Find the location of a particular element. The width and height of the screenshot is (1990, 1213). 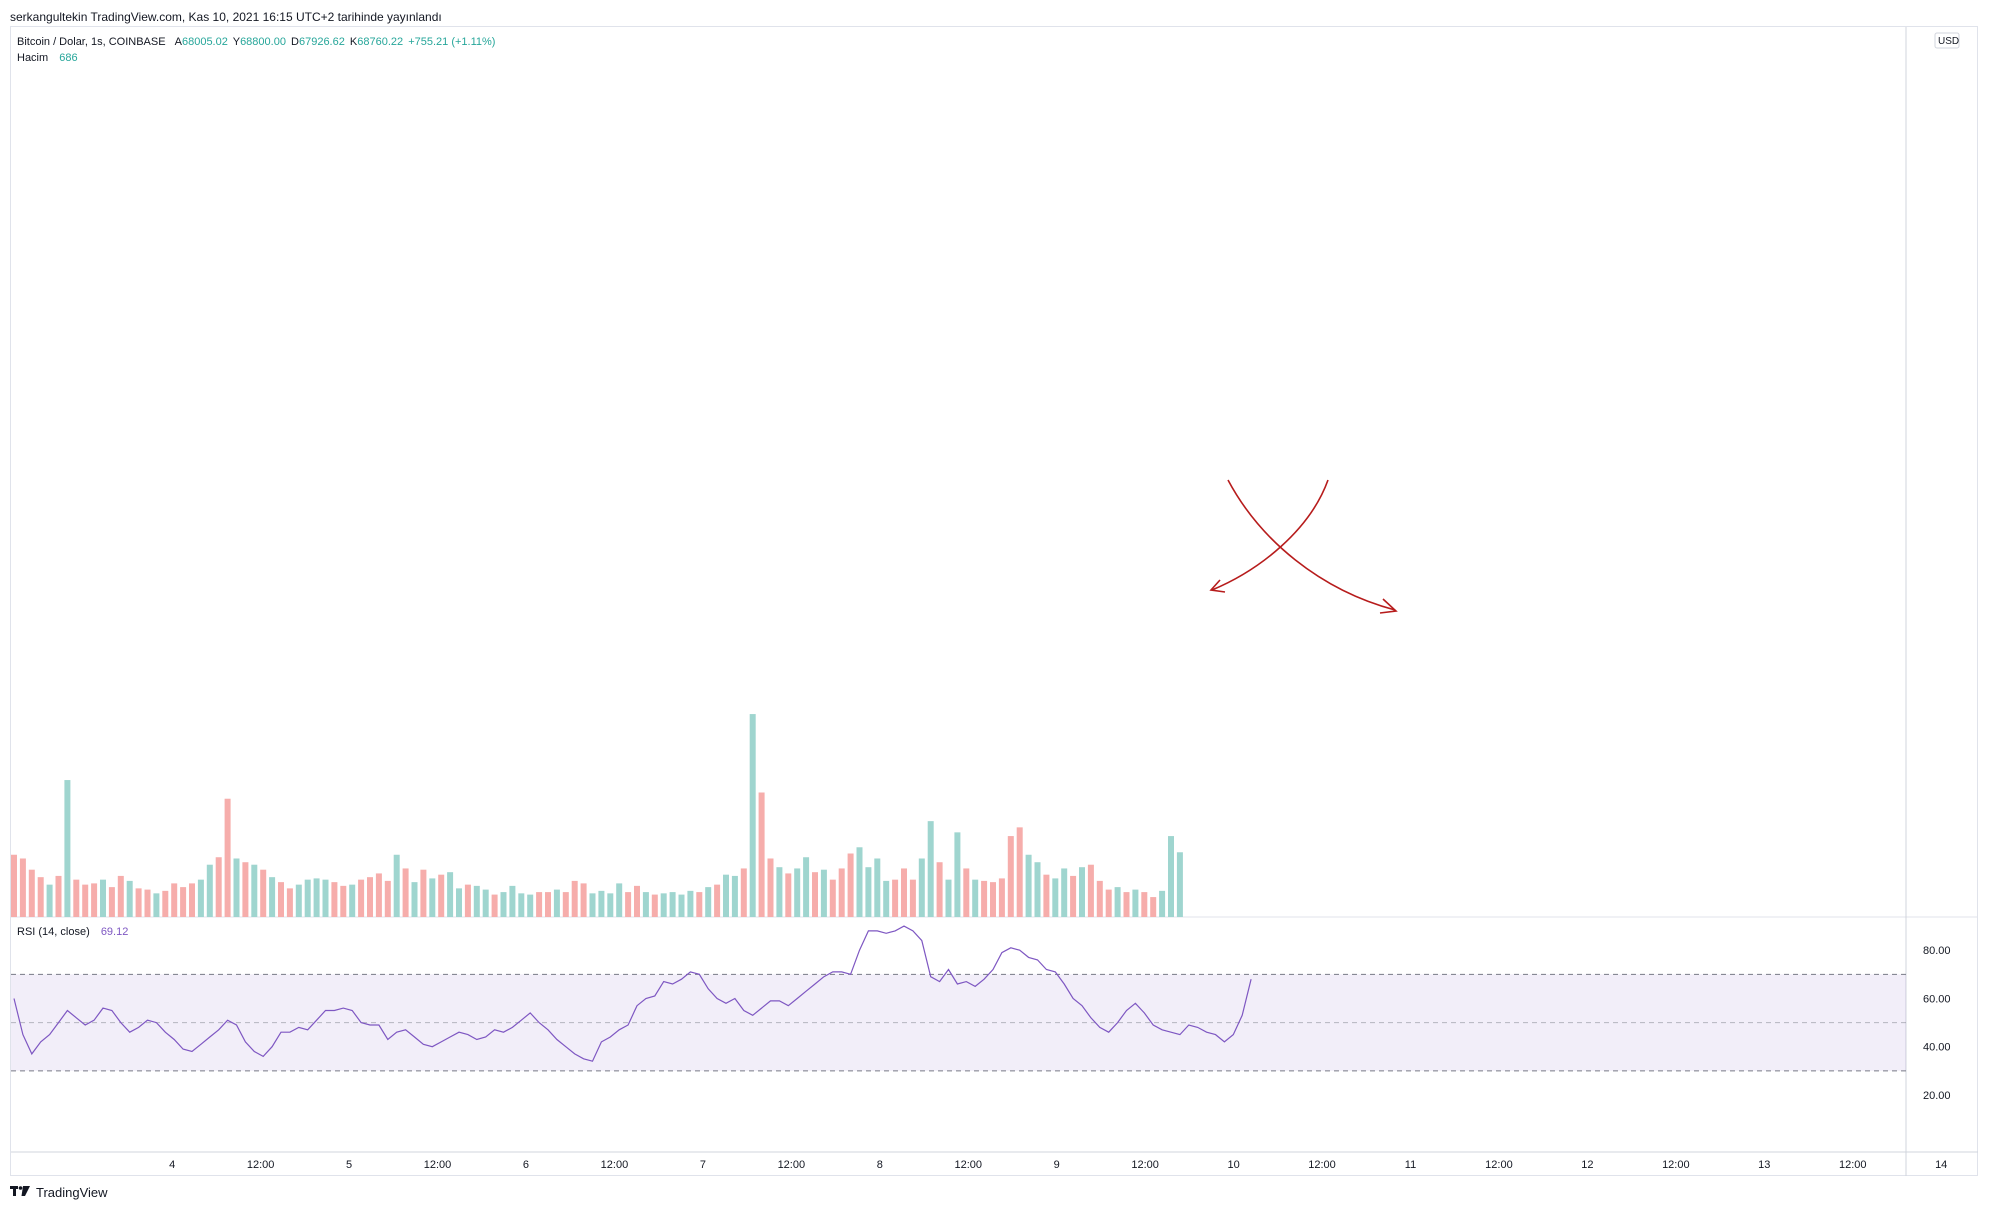

rsi-tick-label: 40.00 is located at coordinates (1937, 1048).